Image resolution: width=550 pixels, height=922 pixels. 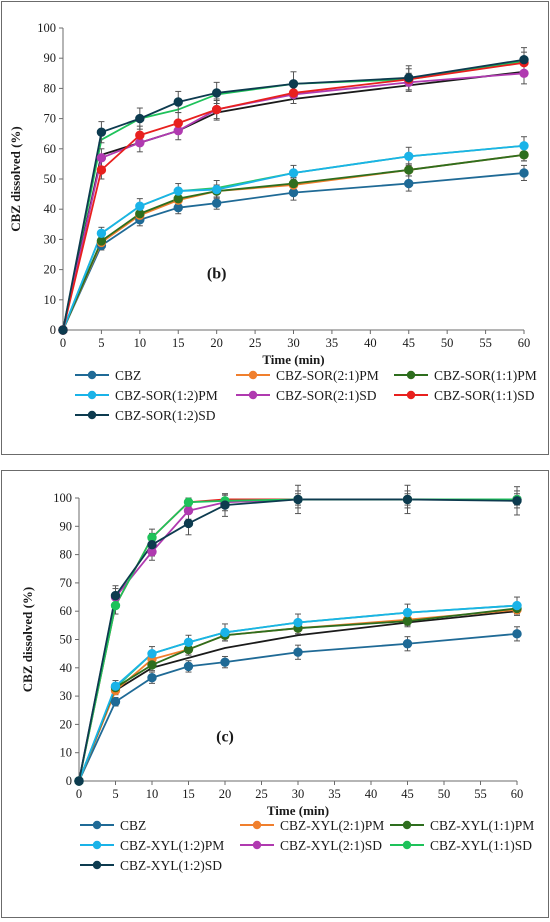 I want to click on legend-entry: CBZ-SOR(1:2)SD, so click(x=165, y=415).